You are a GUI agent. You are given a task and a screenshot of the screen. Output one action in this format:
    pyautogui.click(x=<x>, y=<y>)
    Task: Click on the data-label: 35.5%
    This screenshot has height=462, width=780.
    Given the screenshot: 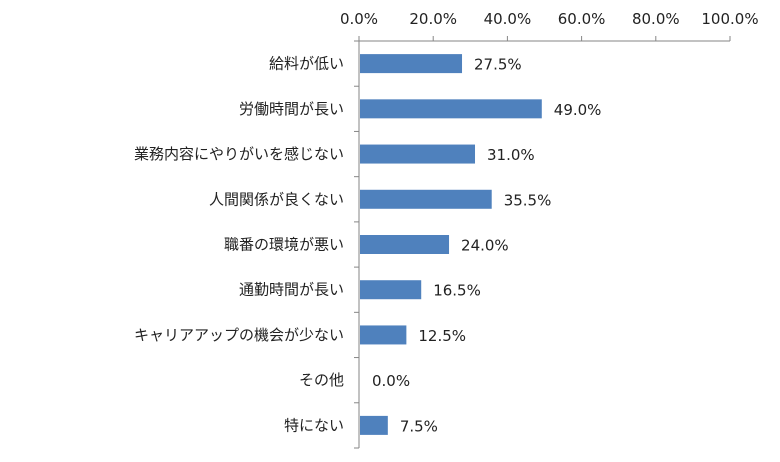 What is the action you would take?
    pyautogui.click(x=528, y=200)
    